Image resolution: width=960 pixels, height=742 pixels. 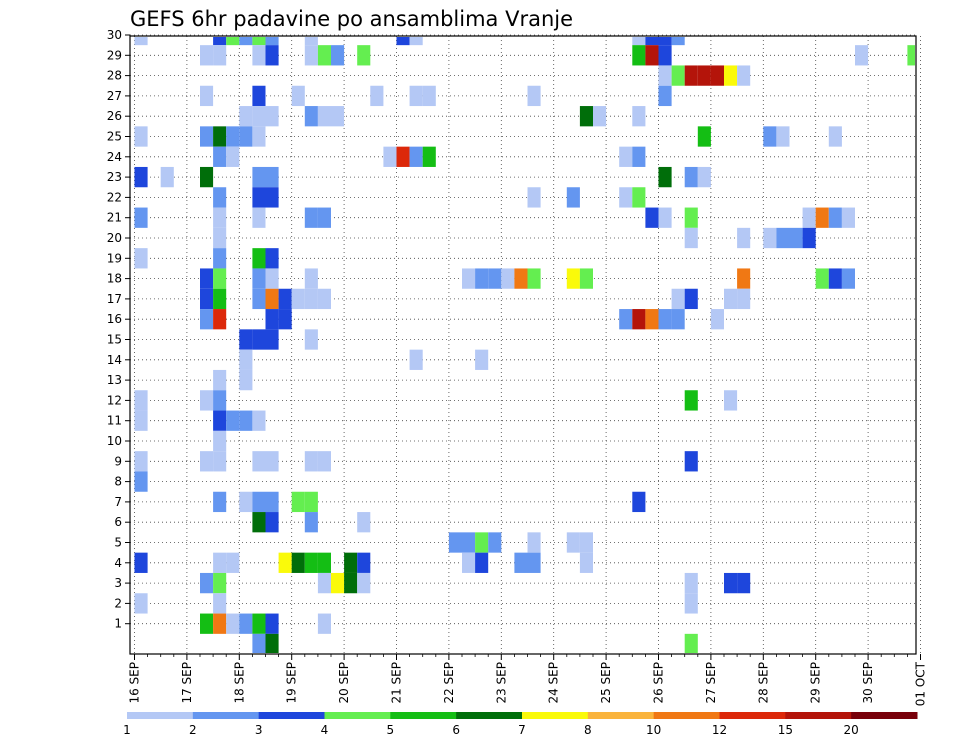 What do you see at coordinates (588, 730) in the screenshot?
I see `legend-label: 8` at bounding box center [588, 730].